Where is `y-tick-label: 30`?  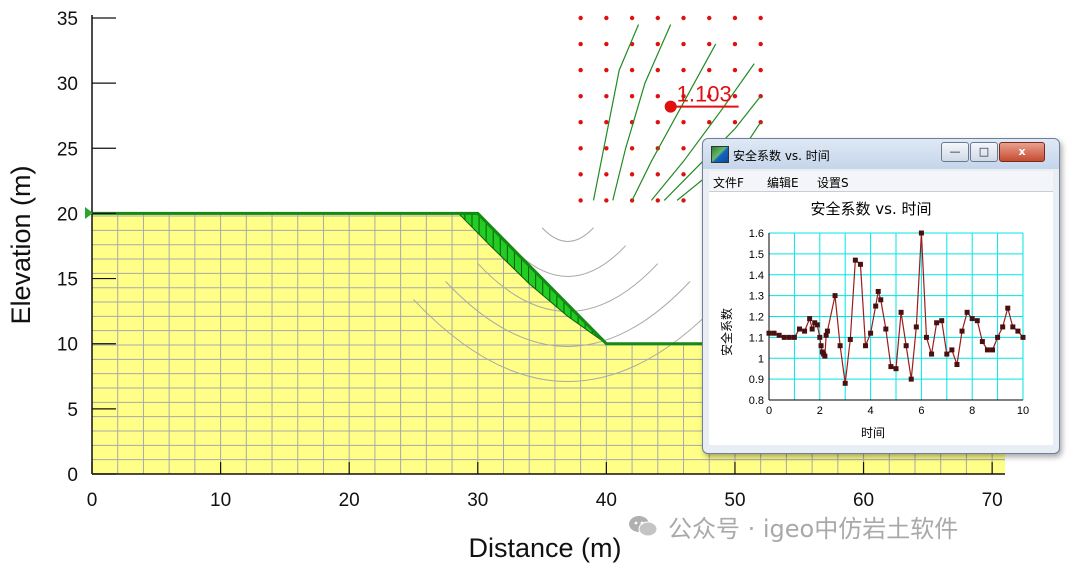
y-tick-label: 30 is located at coordinates (67, 84).